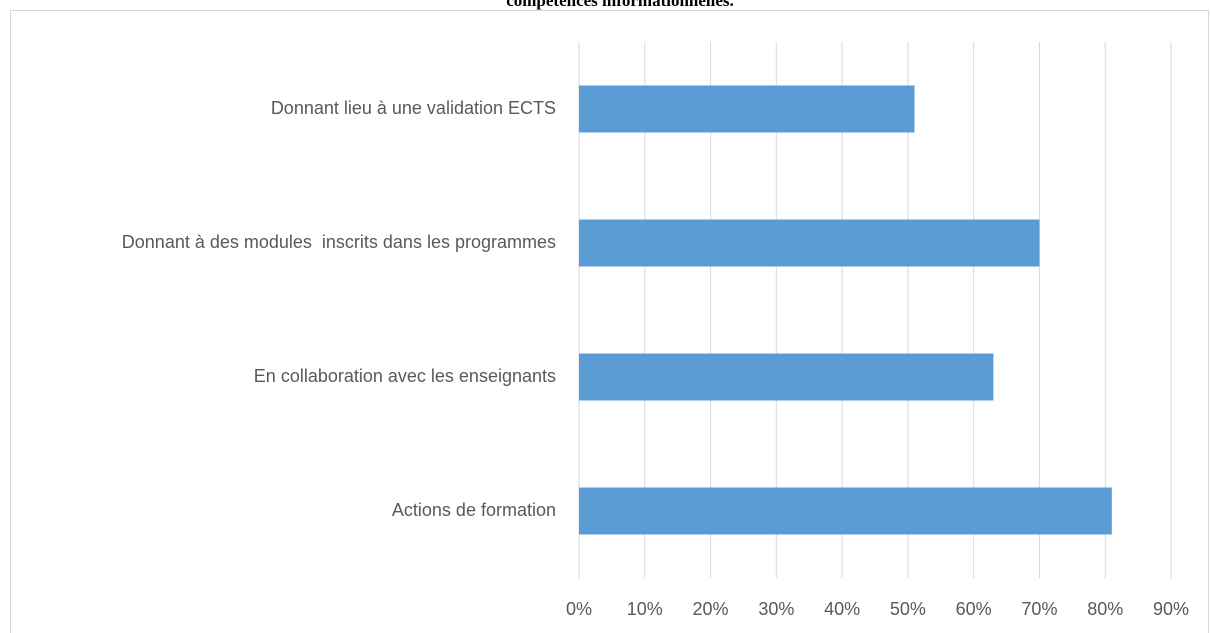  I want to click on chart-title: compétences informationnelles., so click(620, 5).